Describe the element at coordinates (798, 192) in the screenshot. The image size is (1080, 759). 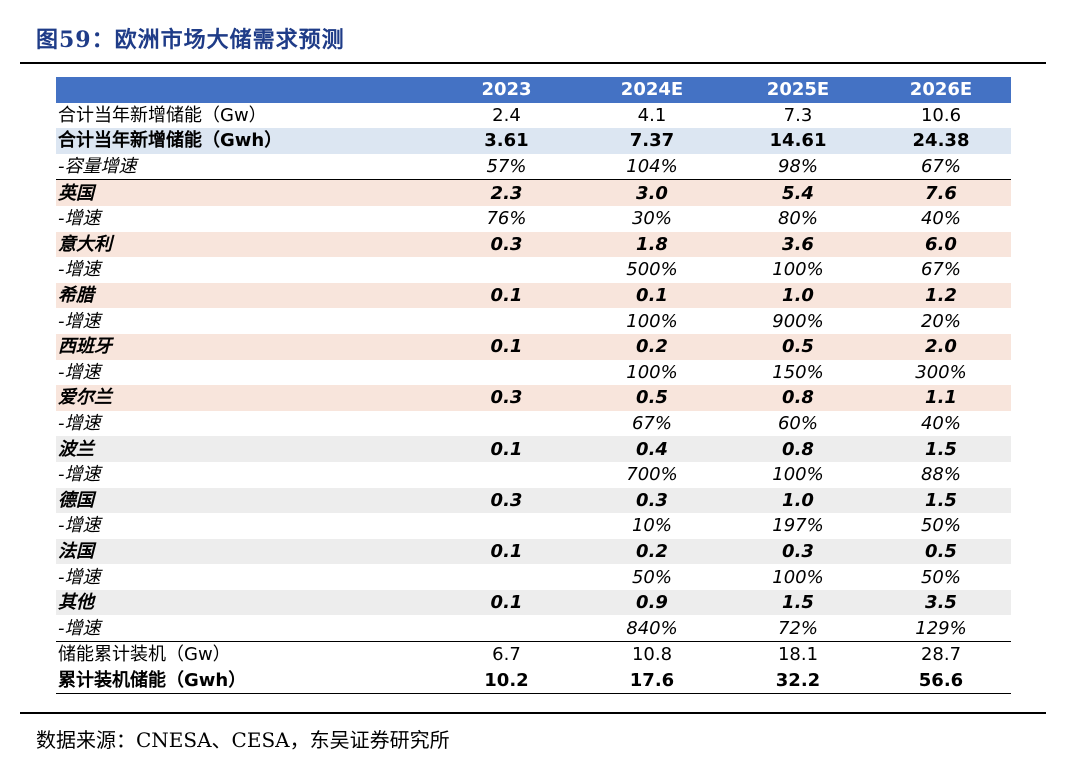
I see `cell: 5.4` at that location.